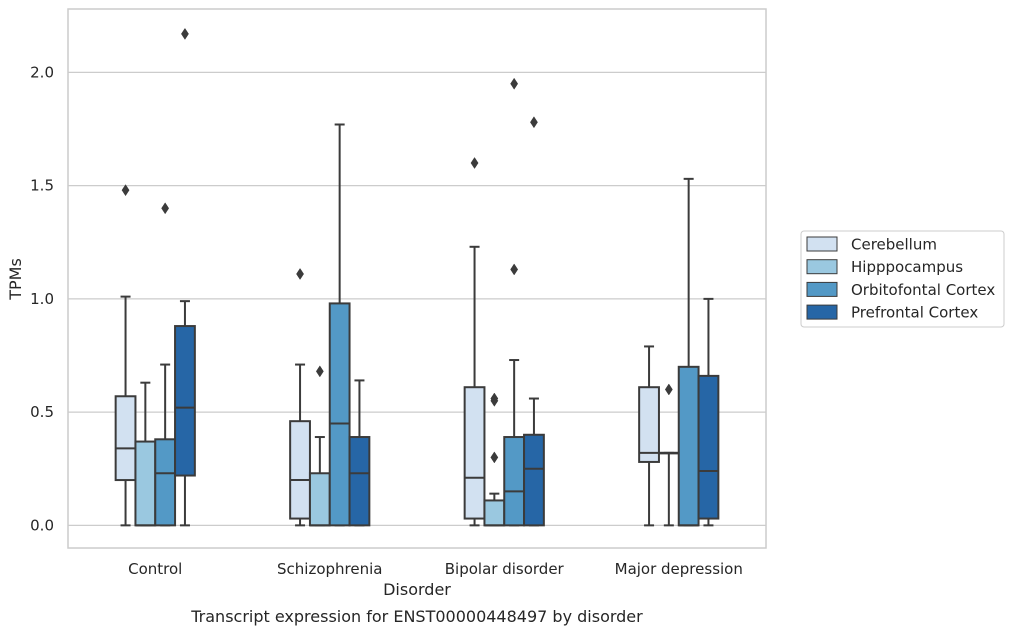 This screenshot has height=634, width=1014. I want to click on legend-label: Prefrontal Cortex, so click(914, 313).